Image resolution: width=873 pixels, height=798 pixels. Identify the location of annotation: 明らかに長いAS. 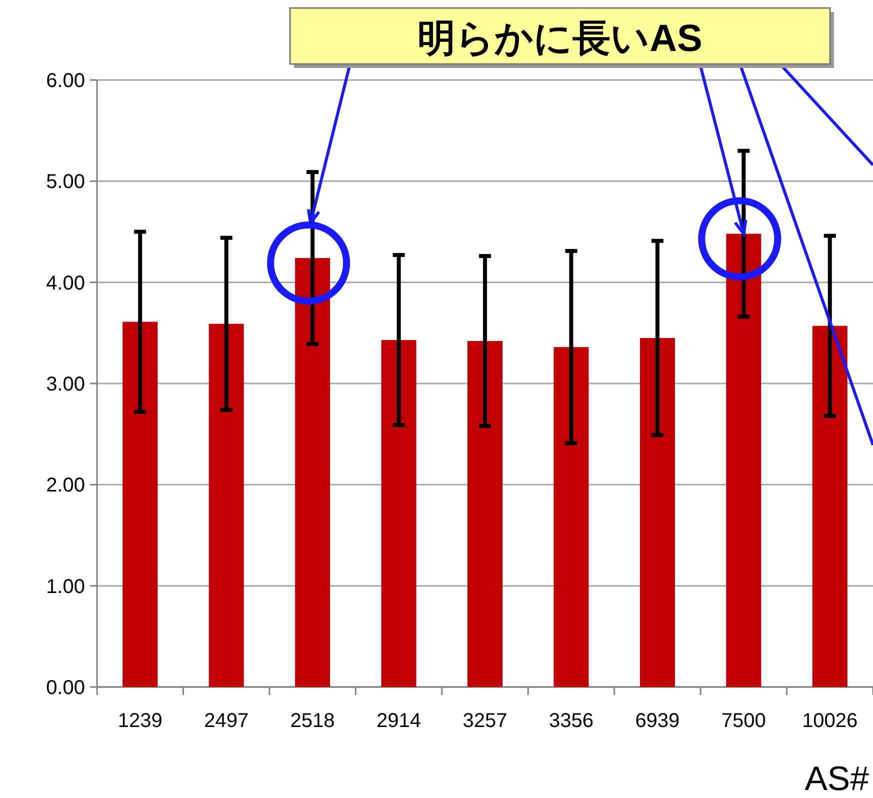
(560, 39).